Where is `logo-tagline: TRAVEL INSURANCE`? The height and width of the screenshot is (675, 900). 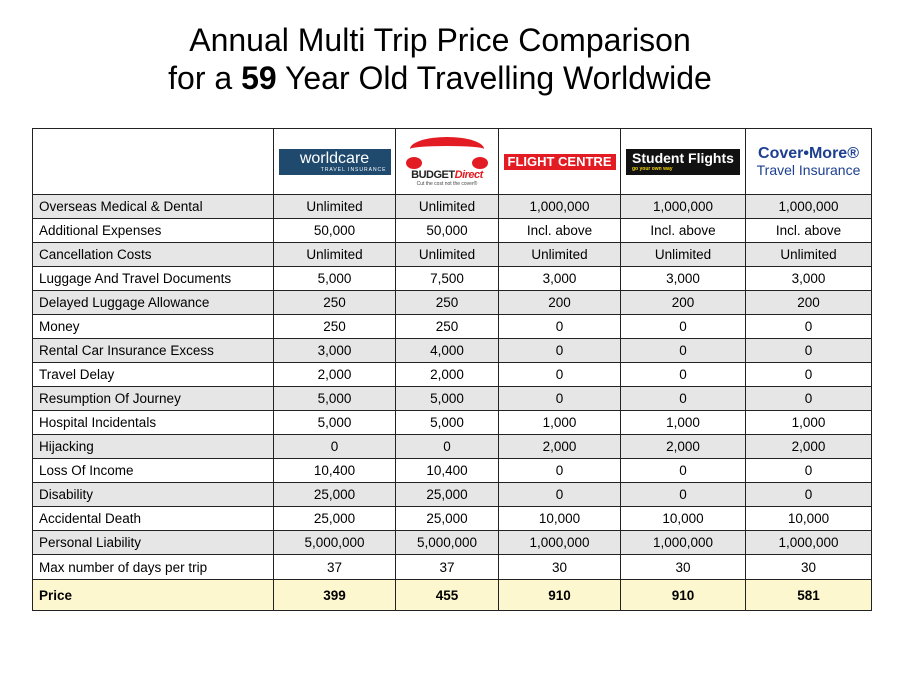
logo-tagline: TRAVEL INSURANCE is located at coordinates (353, 169).